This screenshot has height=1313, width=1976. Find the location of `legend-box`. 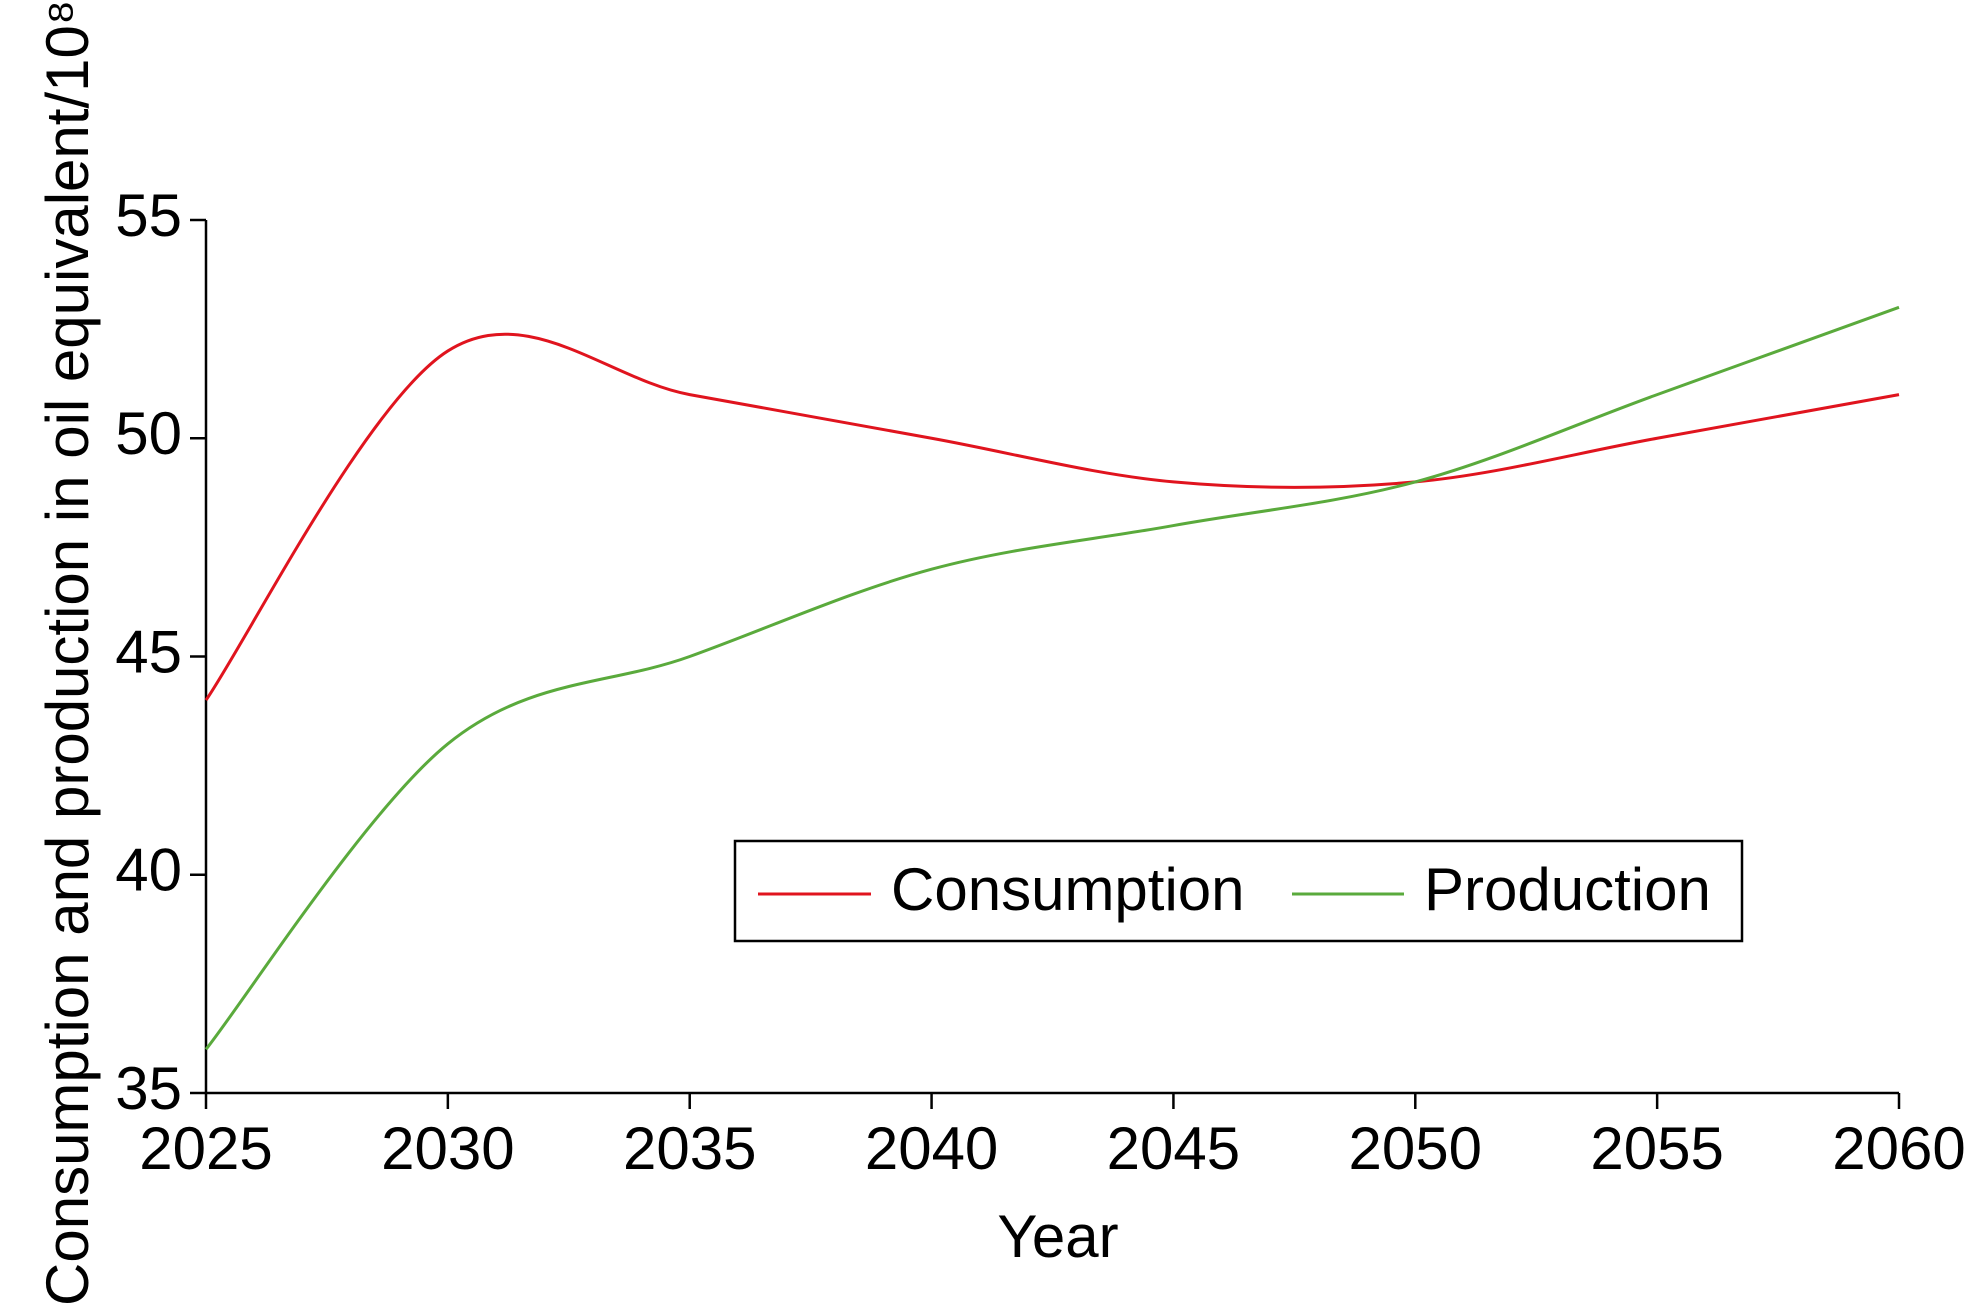

legend-box is located at coordinates (1238, 891).